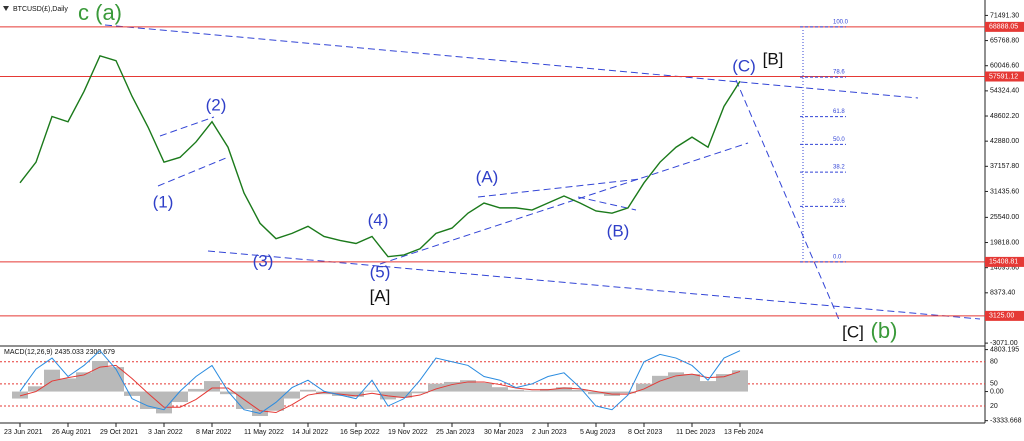 The height and width of the screenshot is (441, 1024). What do you see at coordinates (994, 384) in the screenshot?
I see `y2-tick-label: 50` at bounding box center [994, 384].